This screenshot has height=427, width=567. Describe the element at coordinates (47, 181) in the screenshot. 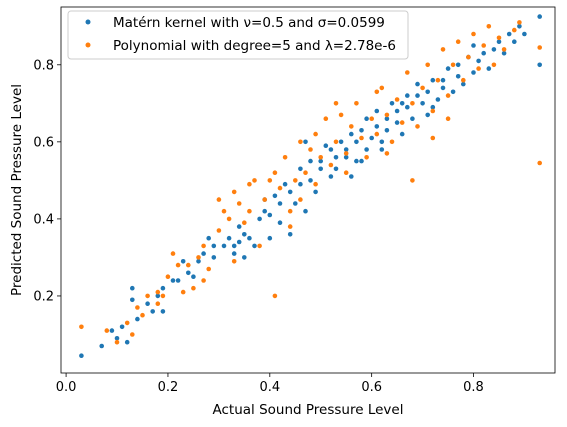

I see `y-axis-ticks: 0.2 0.4 0.6 0.8` at that location.